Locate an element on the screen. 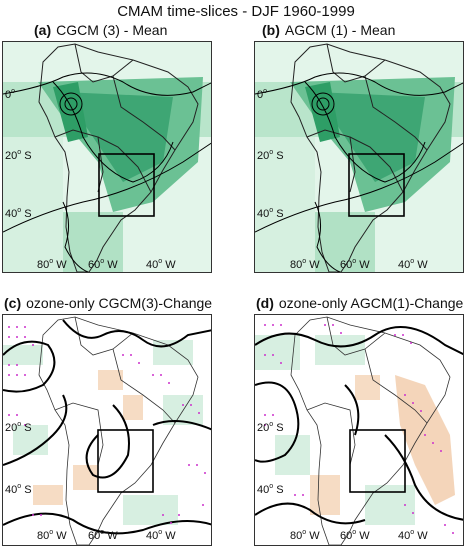  panel-b-label: AGCM (1) - Mean is located at coordinates (340, 30).